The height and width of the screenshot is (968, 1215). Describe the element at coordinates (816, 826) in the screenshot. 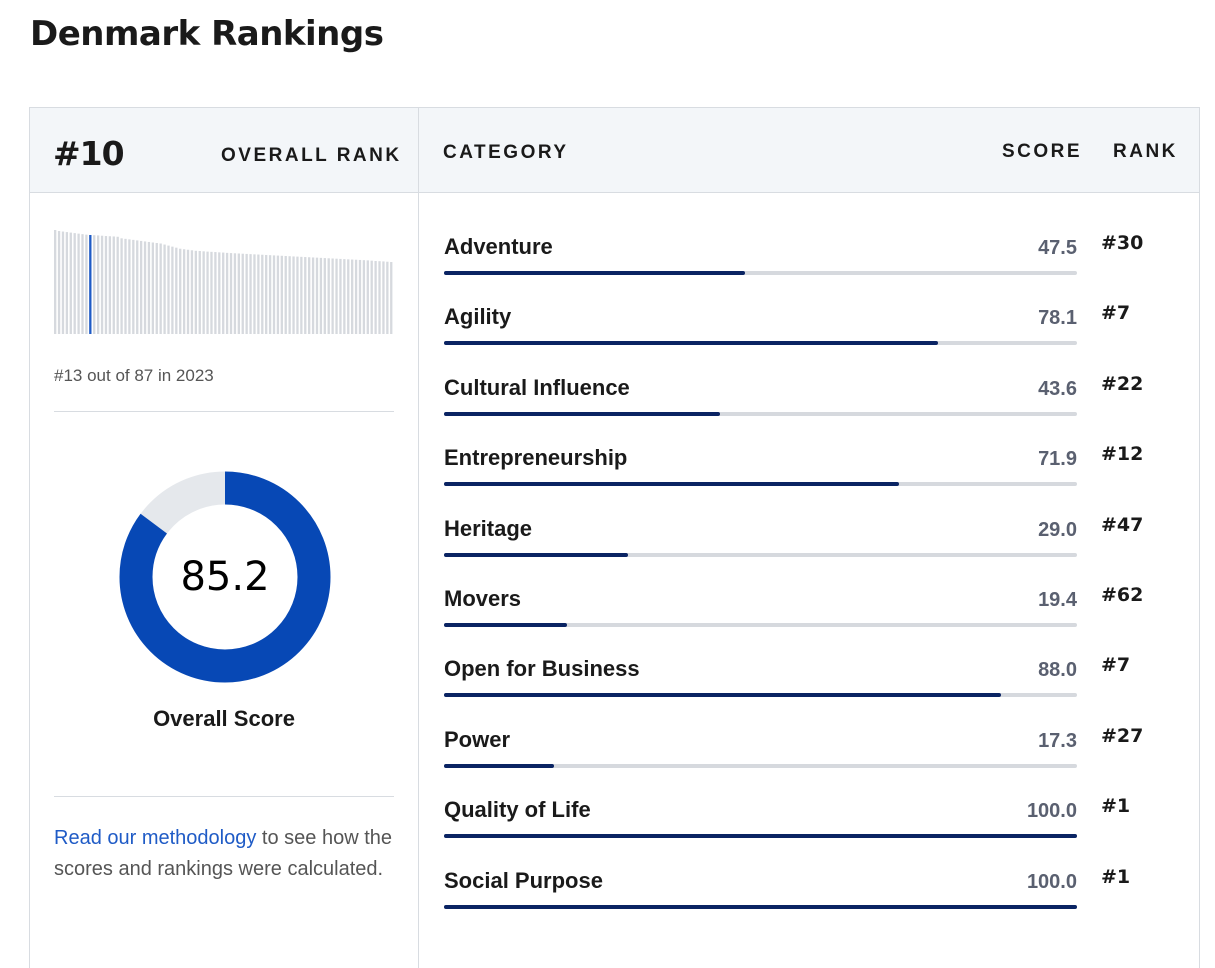

I see `category-row: Quality of Life 100.0 #1` at that location.